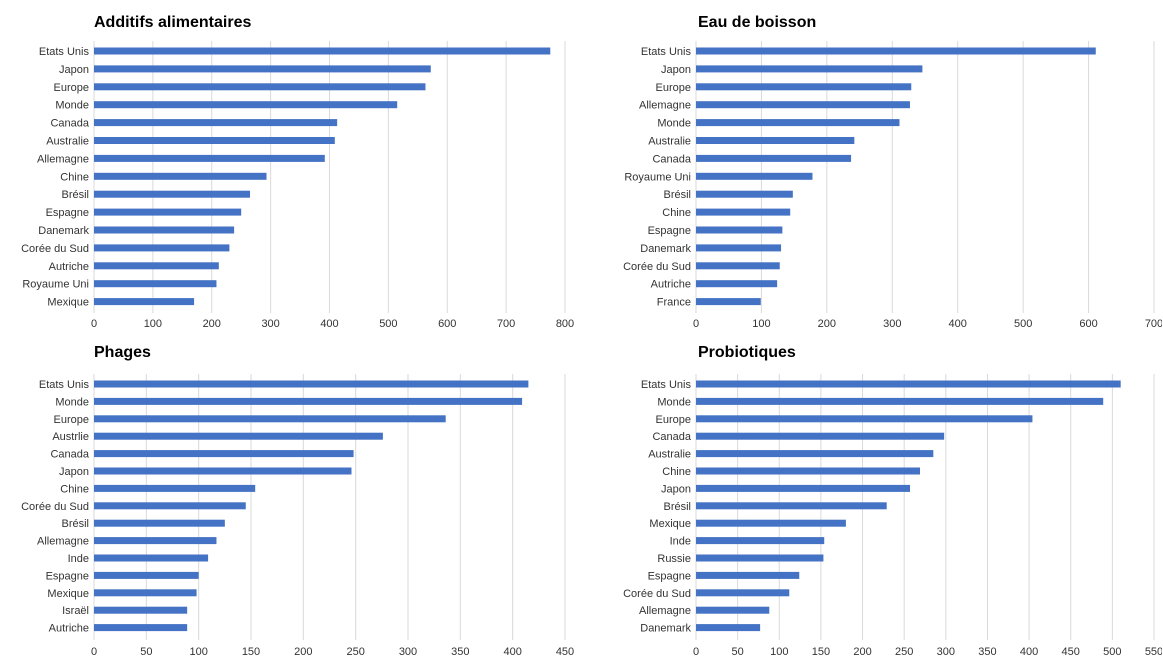 Image resolution: width=1163 pixels, height=660 pixels. What do you see at coordinates (670, 524) in the screenshot?
I see `category-label: Mexique` at bounding box center [670, 524].